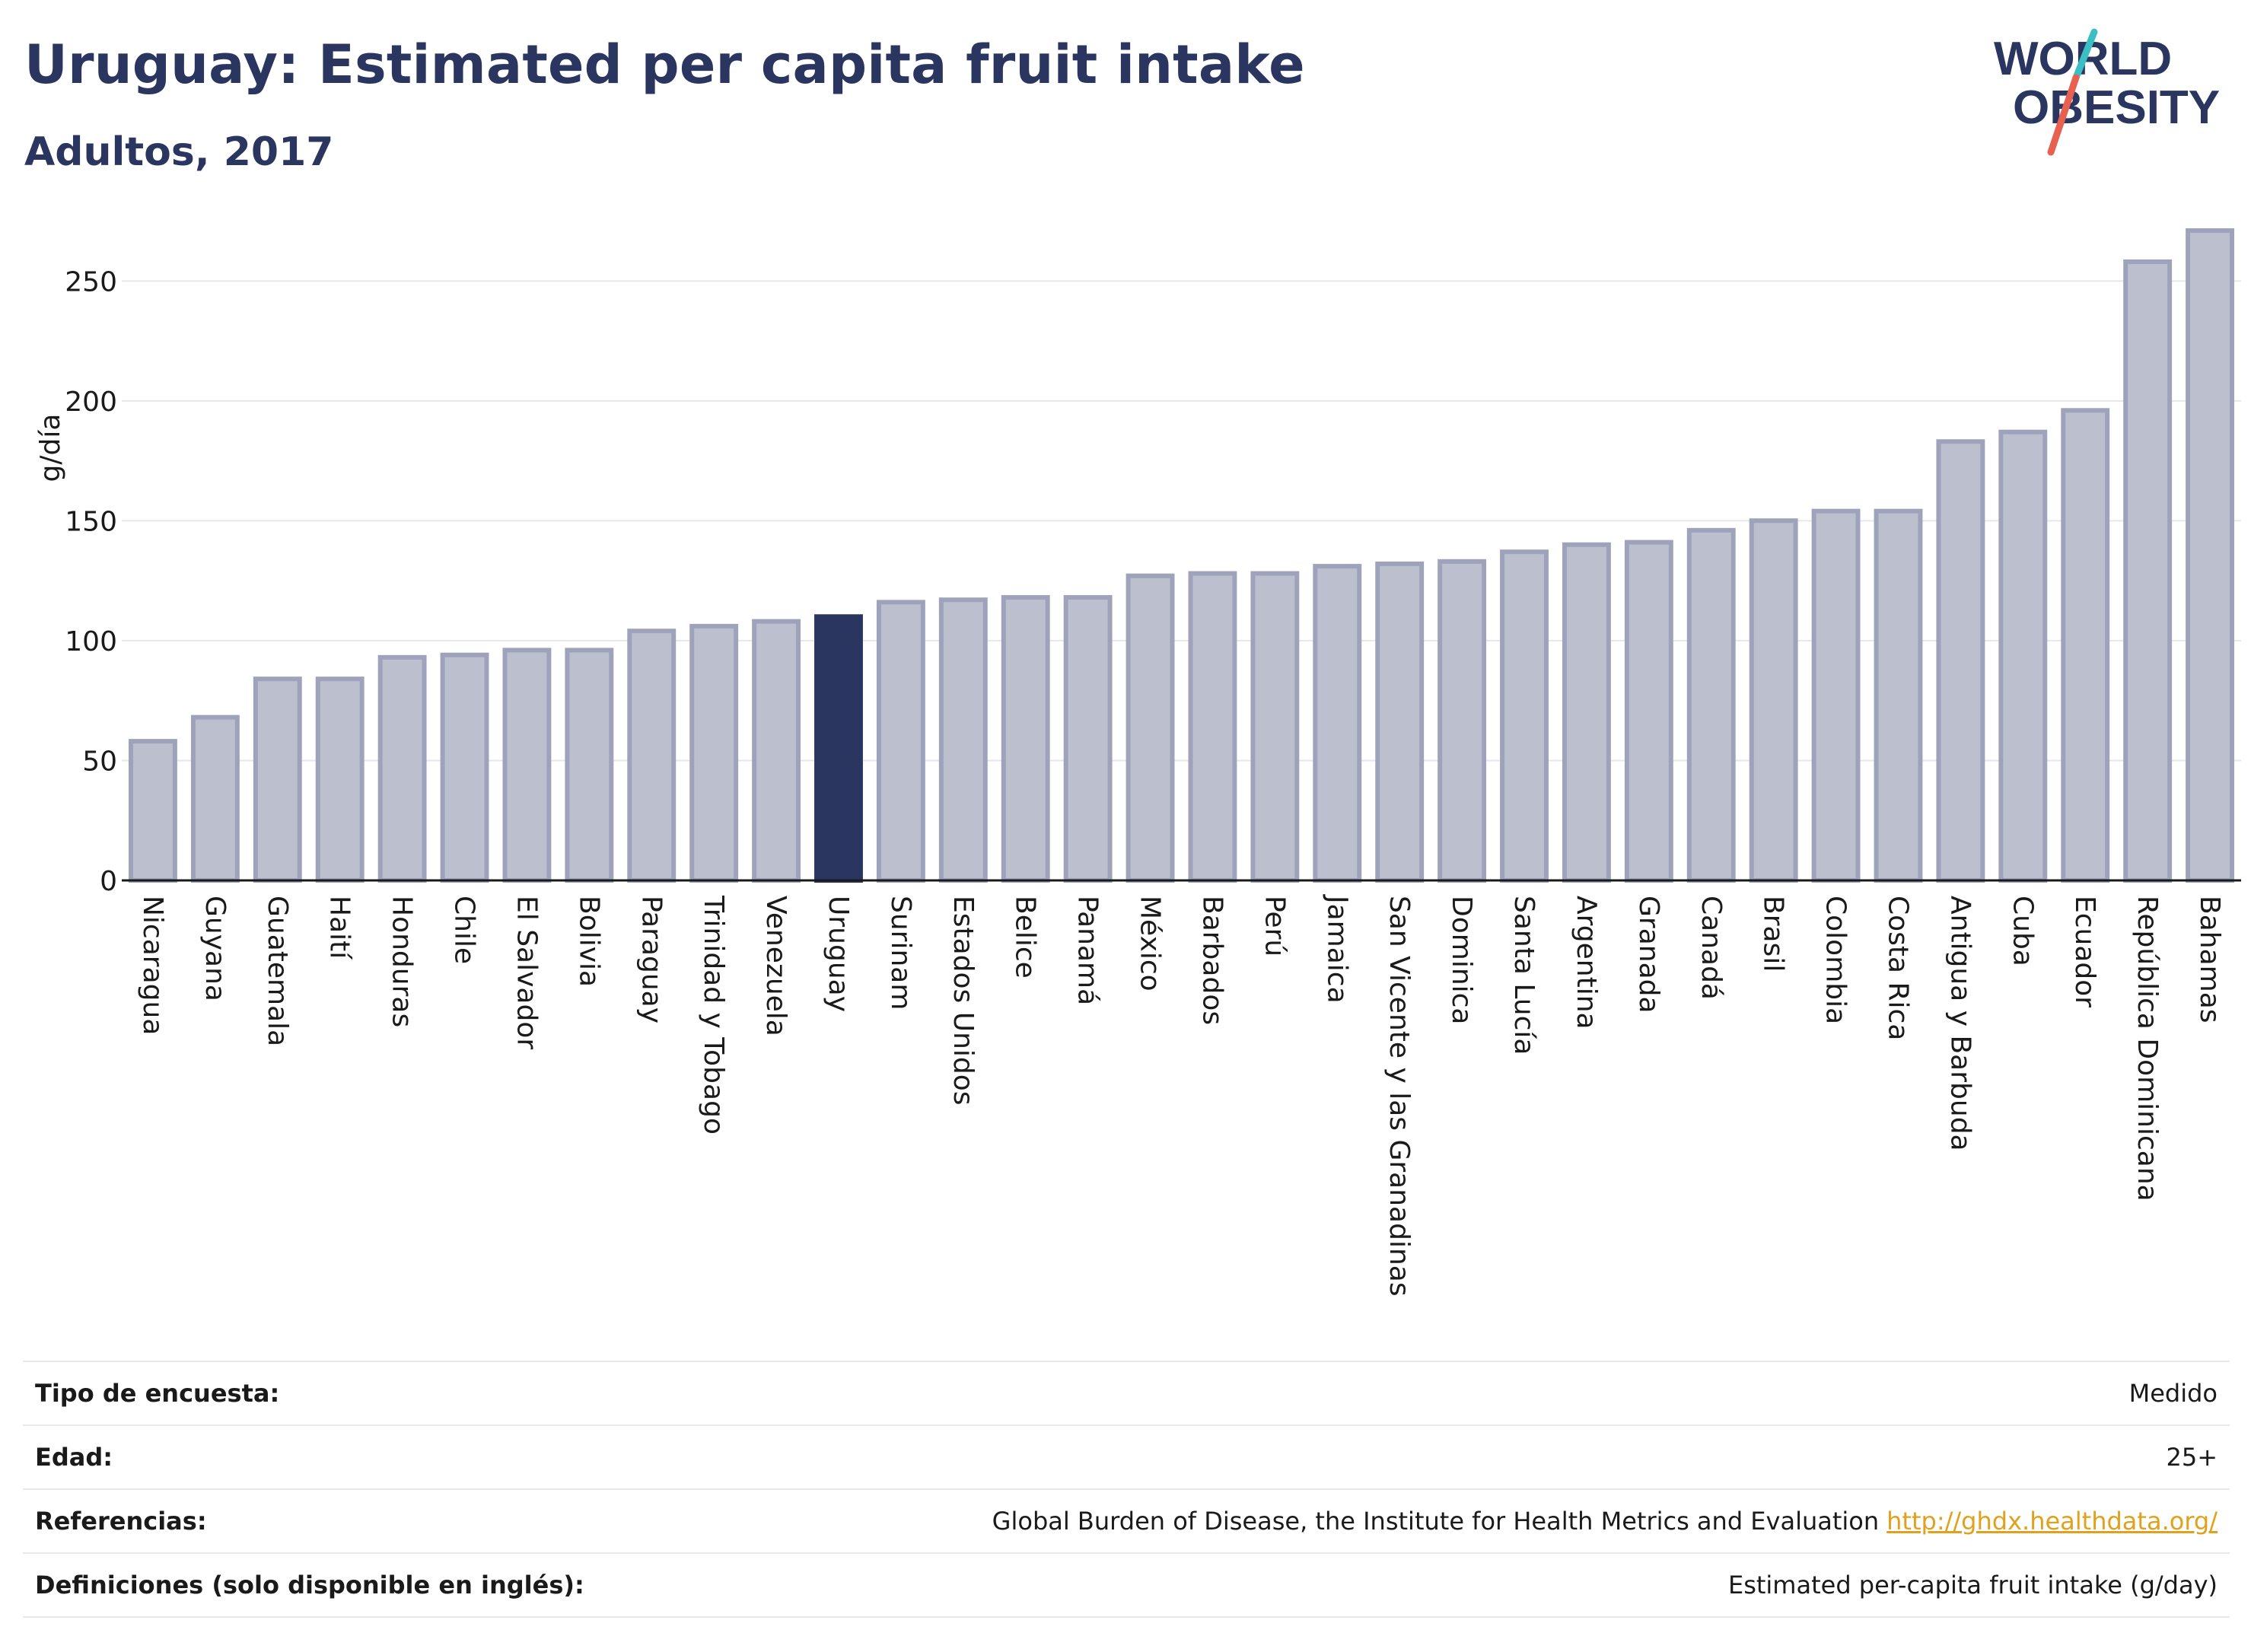  I want to click on x-tick-label: Colombia, so click(1835, 960).